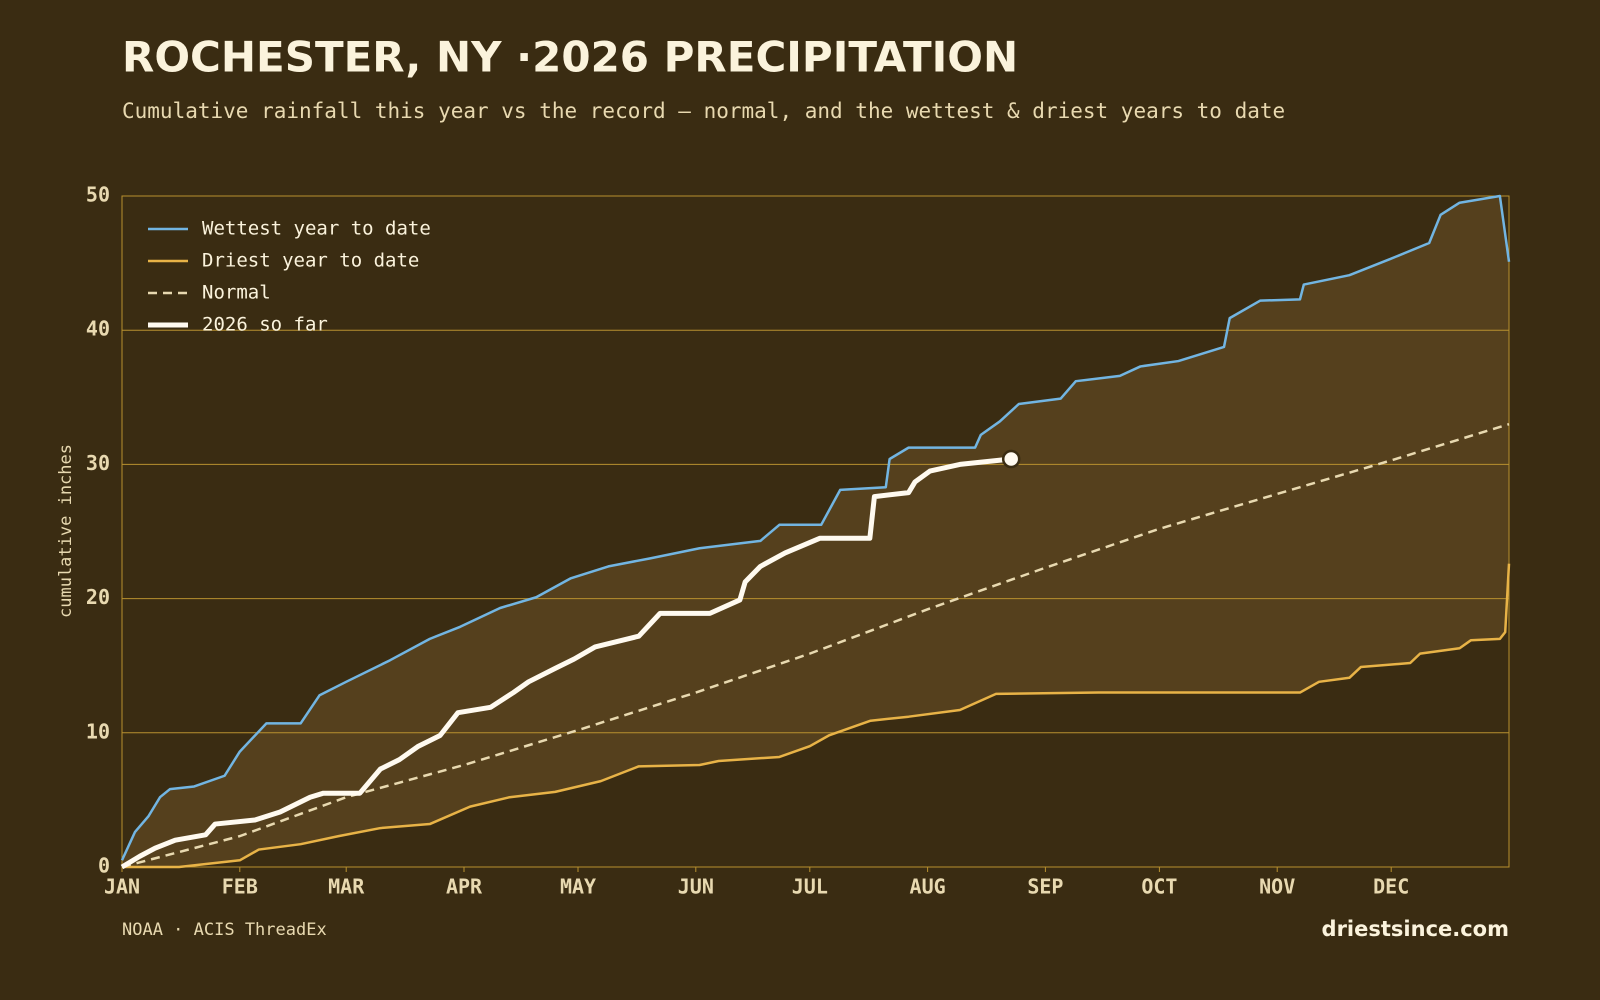 Image resolution: width=1600 pixels, height=1000 pixels. Describe the element at coordinates (98, 597) in the screenshot. I see `y-tick-label: 20` at that location.